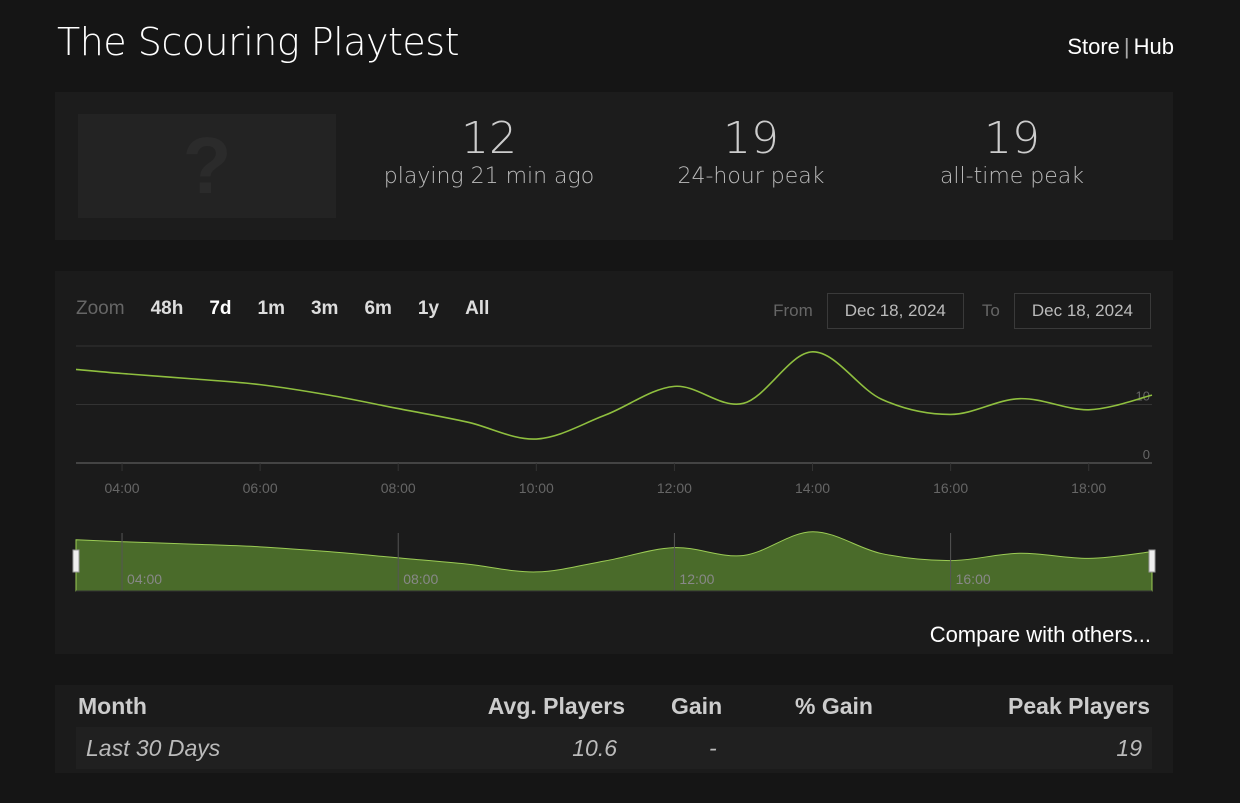 Image resolution: width=1240 pixels, height=803 pixels. Describe the element at coordinates (260, 488) in the screenshot. I see `x-tick-label: 06:00` at that location.